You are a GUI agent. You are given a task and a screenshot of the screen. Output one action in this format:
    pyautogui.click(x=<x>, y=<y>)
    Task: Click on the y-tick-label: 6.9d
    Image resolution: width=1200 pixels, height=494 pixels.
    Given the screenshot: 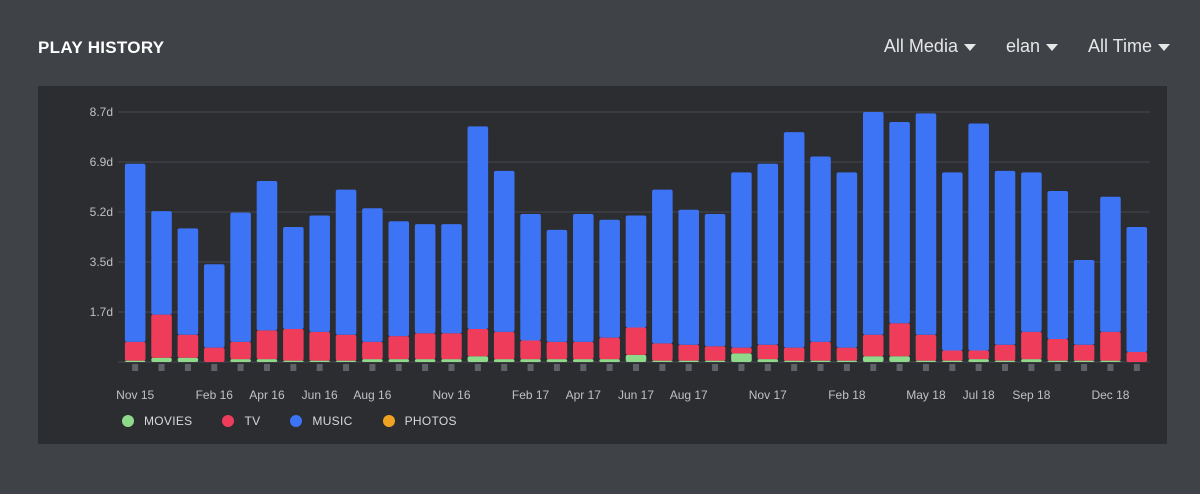 What is the action you would take?
    pyautogui.click(x=101, y=162)
    